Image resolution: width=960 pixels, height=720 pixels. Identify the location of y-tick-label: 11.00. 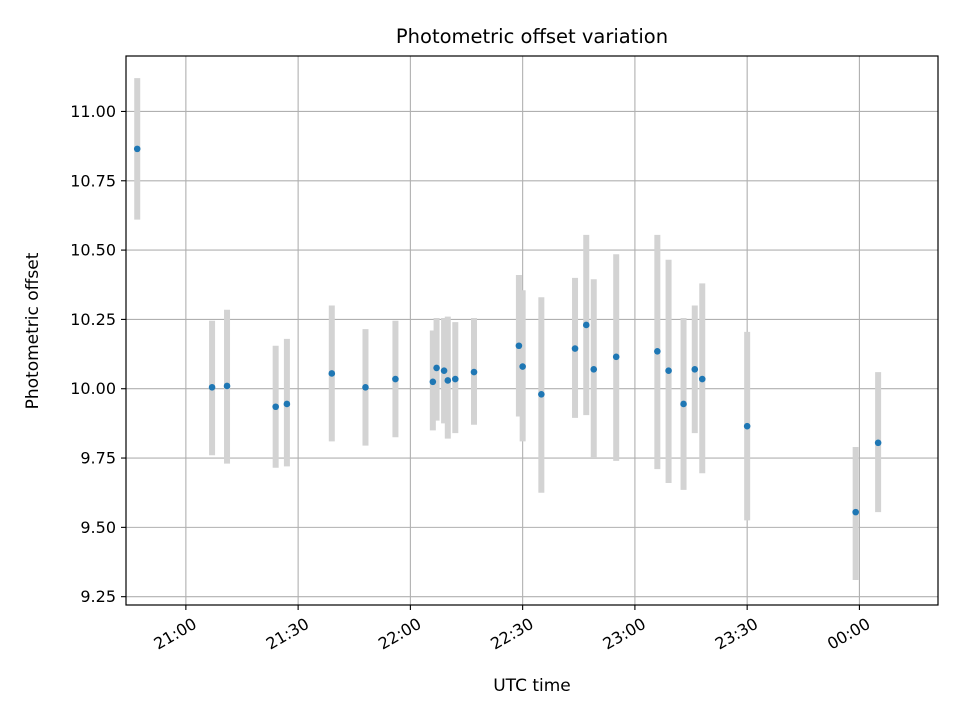
(93, 111).